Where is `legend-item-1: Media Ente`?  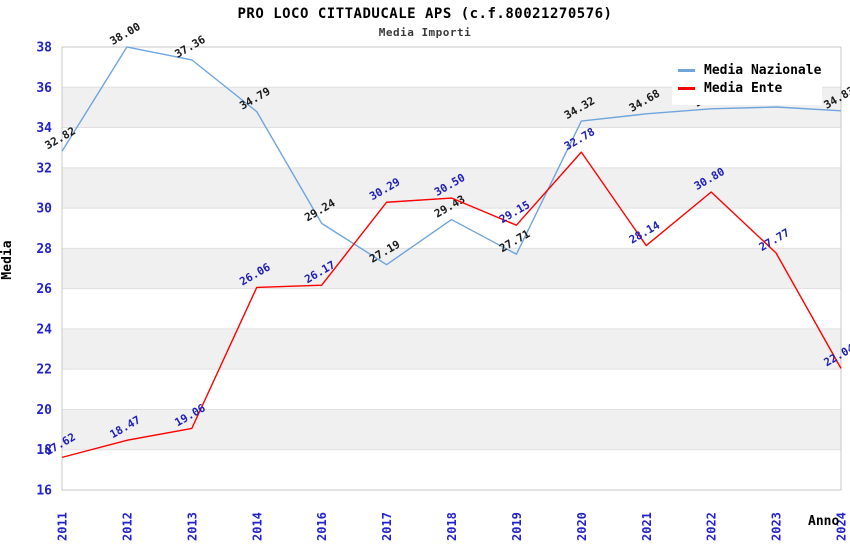
legend-item-1: Media Ente is located at coordinates (748, 88).